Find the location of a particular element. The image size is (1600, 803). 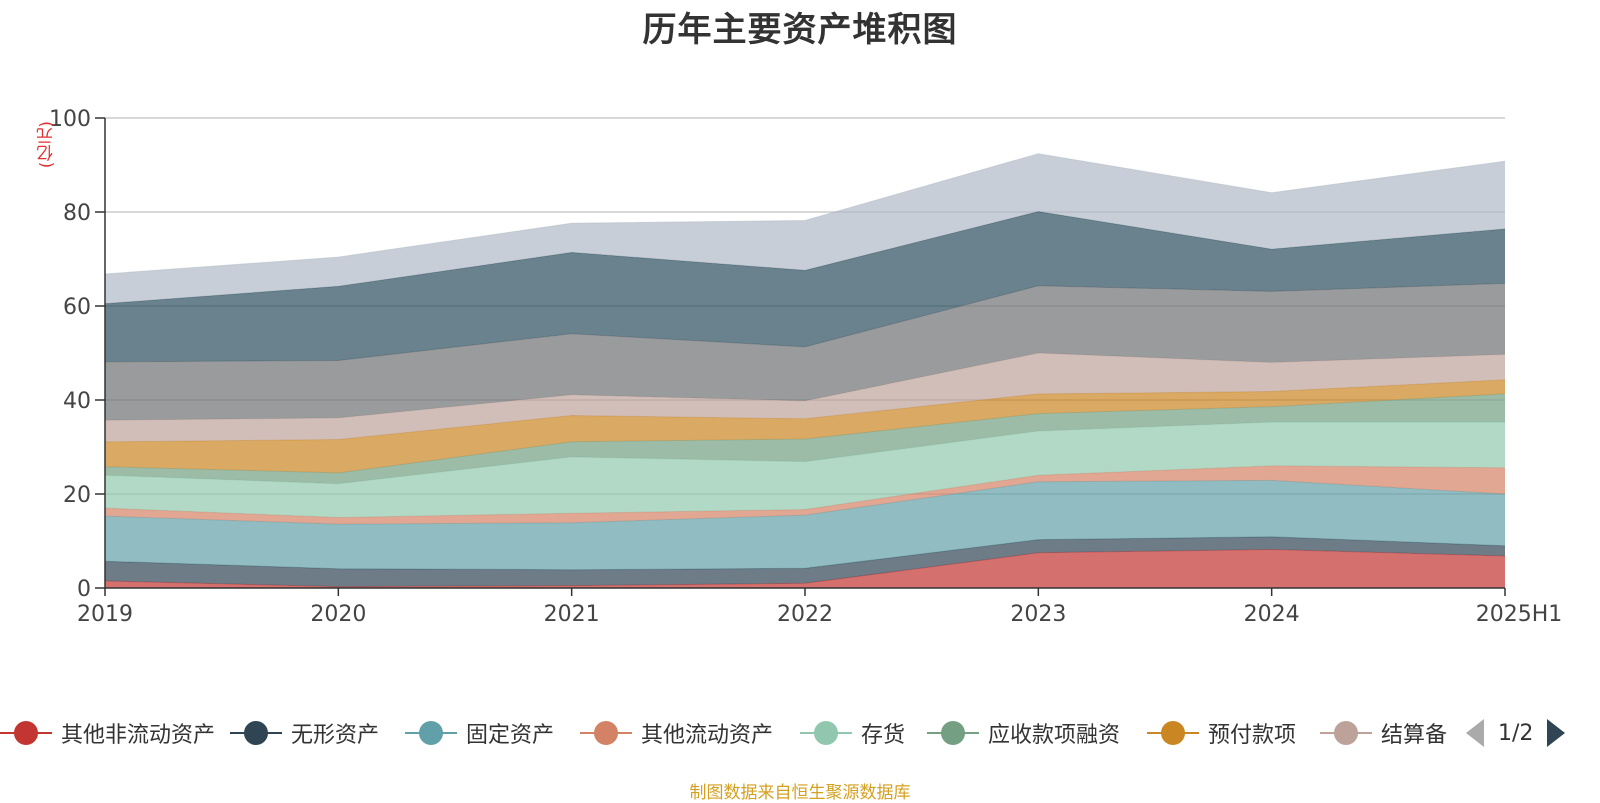

legend-label: 结算备 is located at coordinates (1414, 735).